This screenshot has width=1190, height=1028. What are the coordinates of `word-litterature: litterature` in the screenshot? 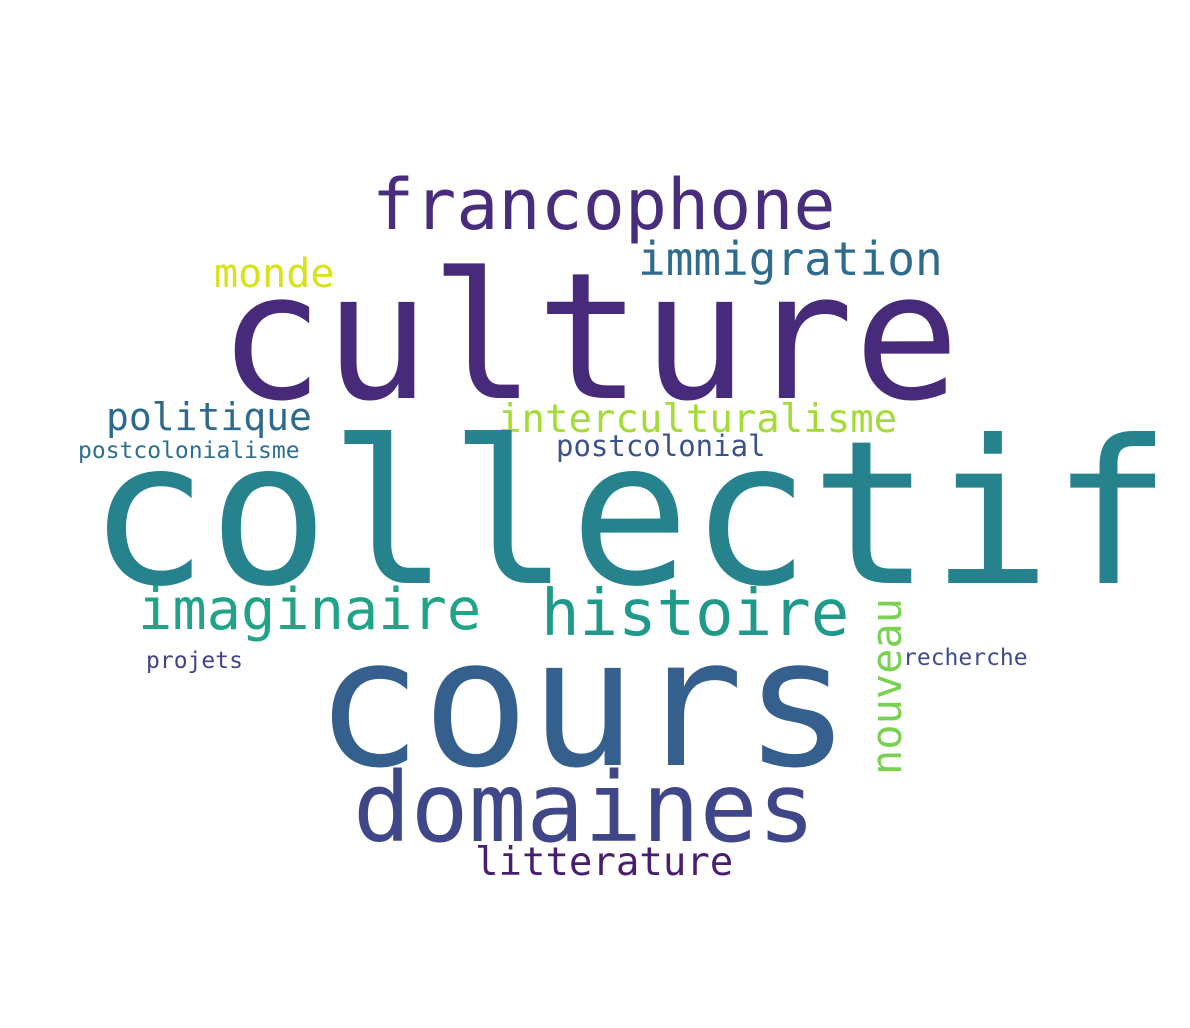 It's located at (604, 862).